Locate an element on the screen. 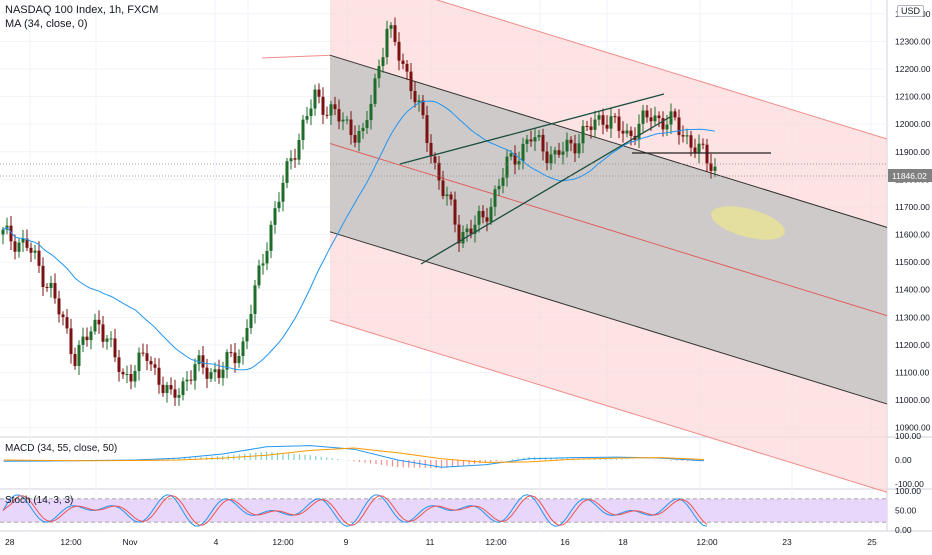 This screenshot has width=932, height=555. stoch-k-line is located at coordinates (355, 510).